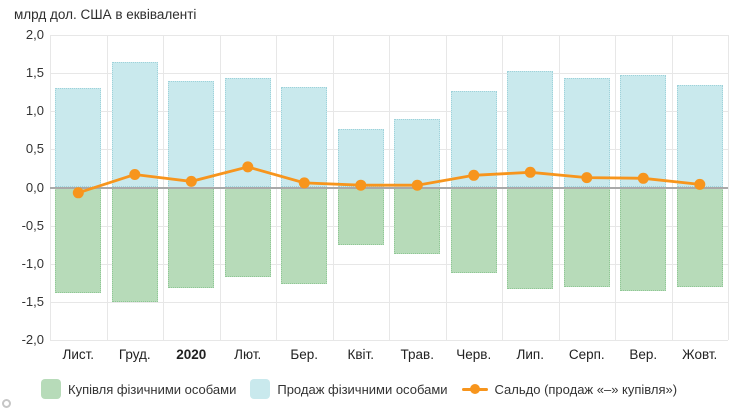  Describe the element at coordinates (34, 149) in the screenshot. I see `y-tick-label: 0,5` at that location.